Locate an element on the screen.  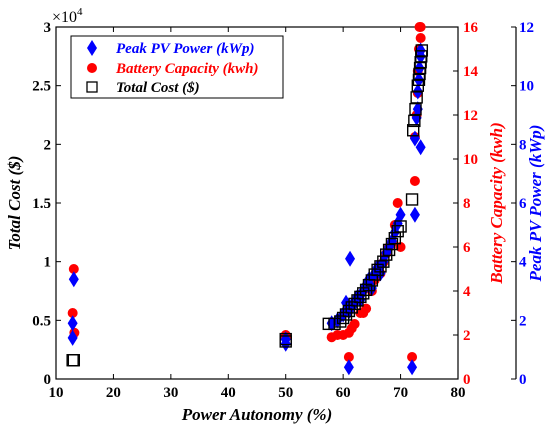
x-tick-label: 30 is located at coordinates (170, 393).